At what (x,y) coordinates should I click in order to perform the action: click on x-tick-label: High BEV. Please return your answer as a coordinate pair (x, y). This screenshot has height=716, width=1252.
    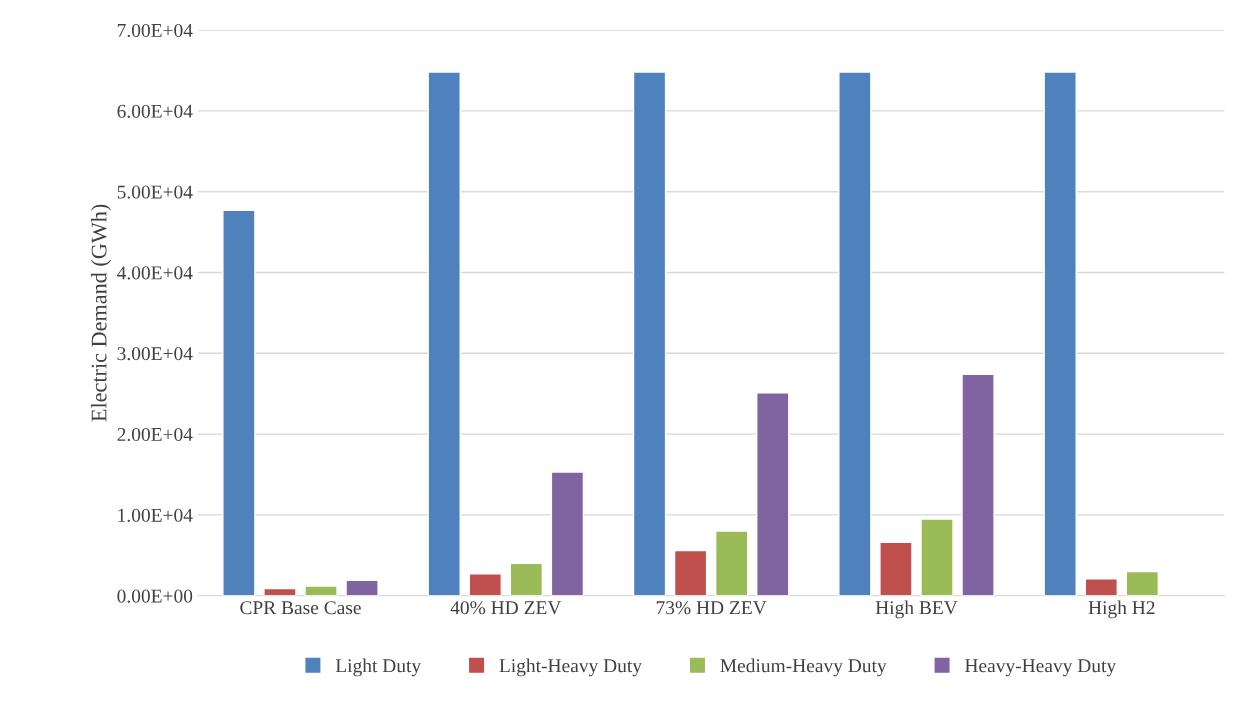
    Looking at the image, I should click on (916, 609).